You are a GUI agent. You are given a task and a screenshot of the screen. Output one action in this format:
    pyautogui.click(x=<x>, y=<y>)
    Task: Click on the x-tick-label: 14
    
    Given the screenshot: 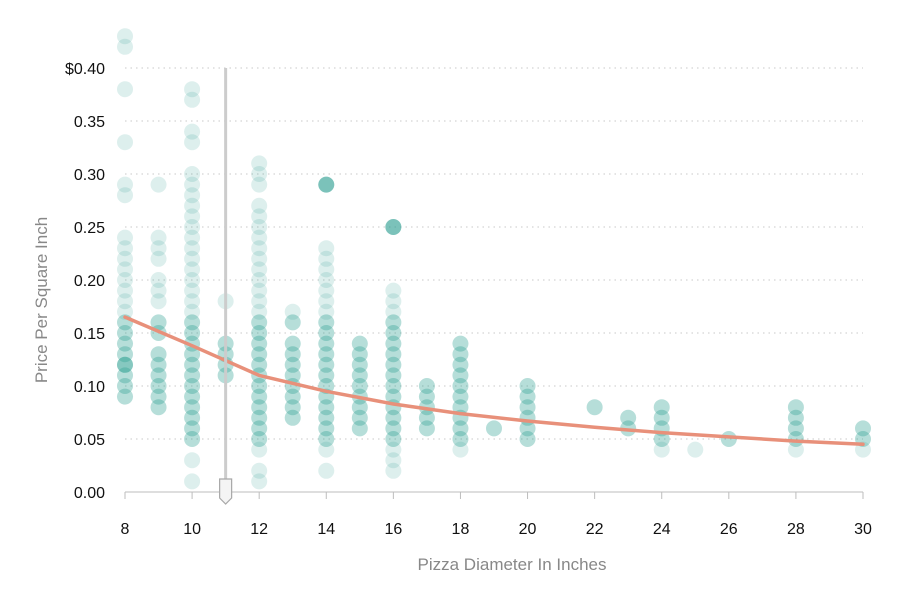 What is the action you would take?
    pyautogui.click(x=326, y=529)
    